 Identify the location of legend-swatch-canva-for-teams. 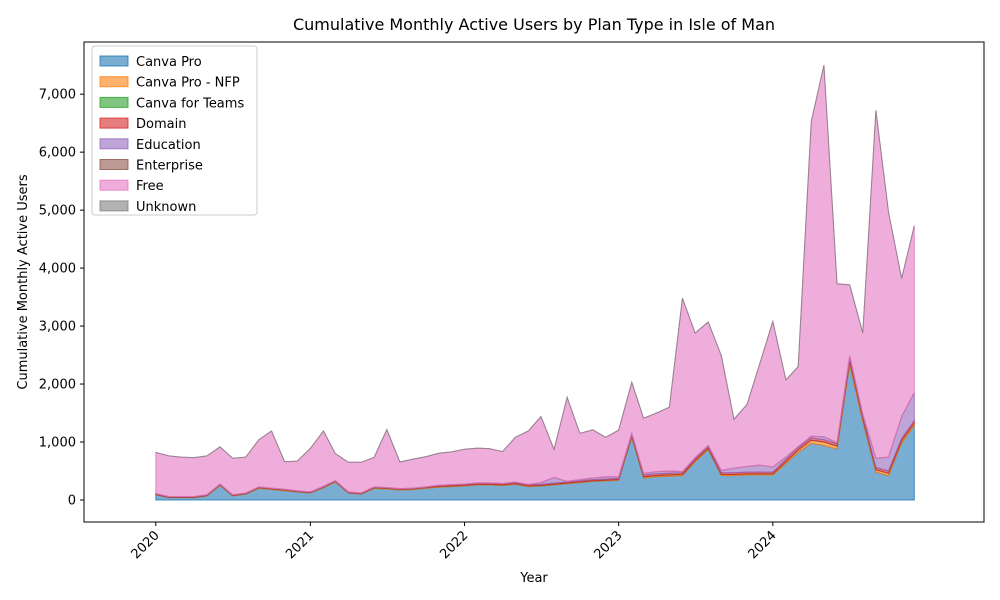
(114, 102).